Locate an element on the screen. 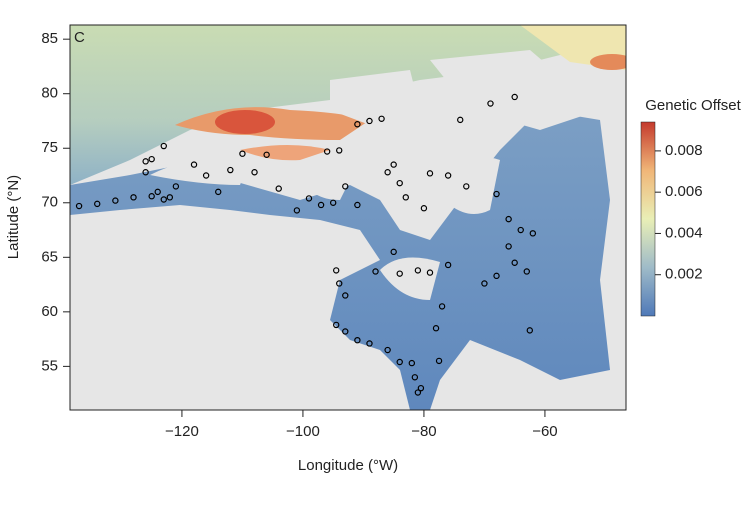  y-tick-label: 80 is located at coordinates (49, 93).